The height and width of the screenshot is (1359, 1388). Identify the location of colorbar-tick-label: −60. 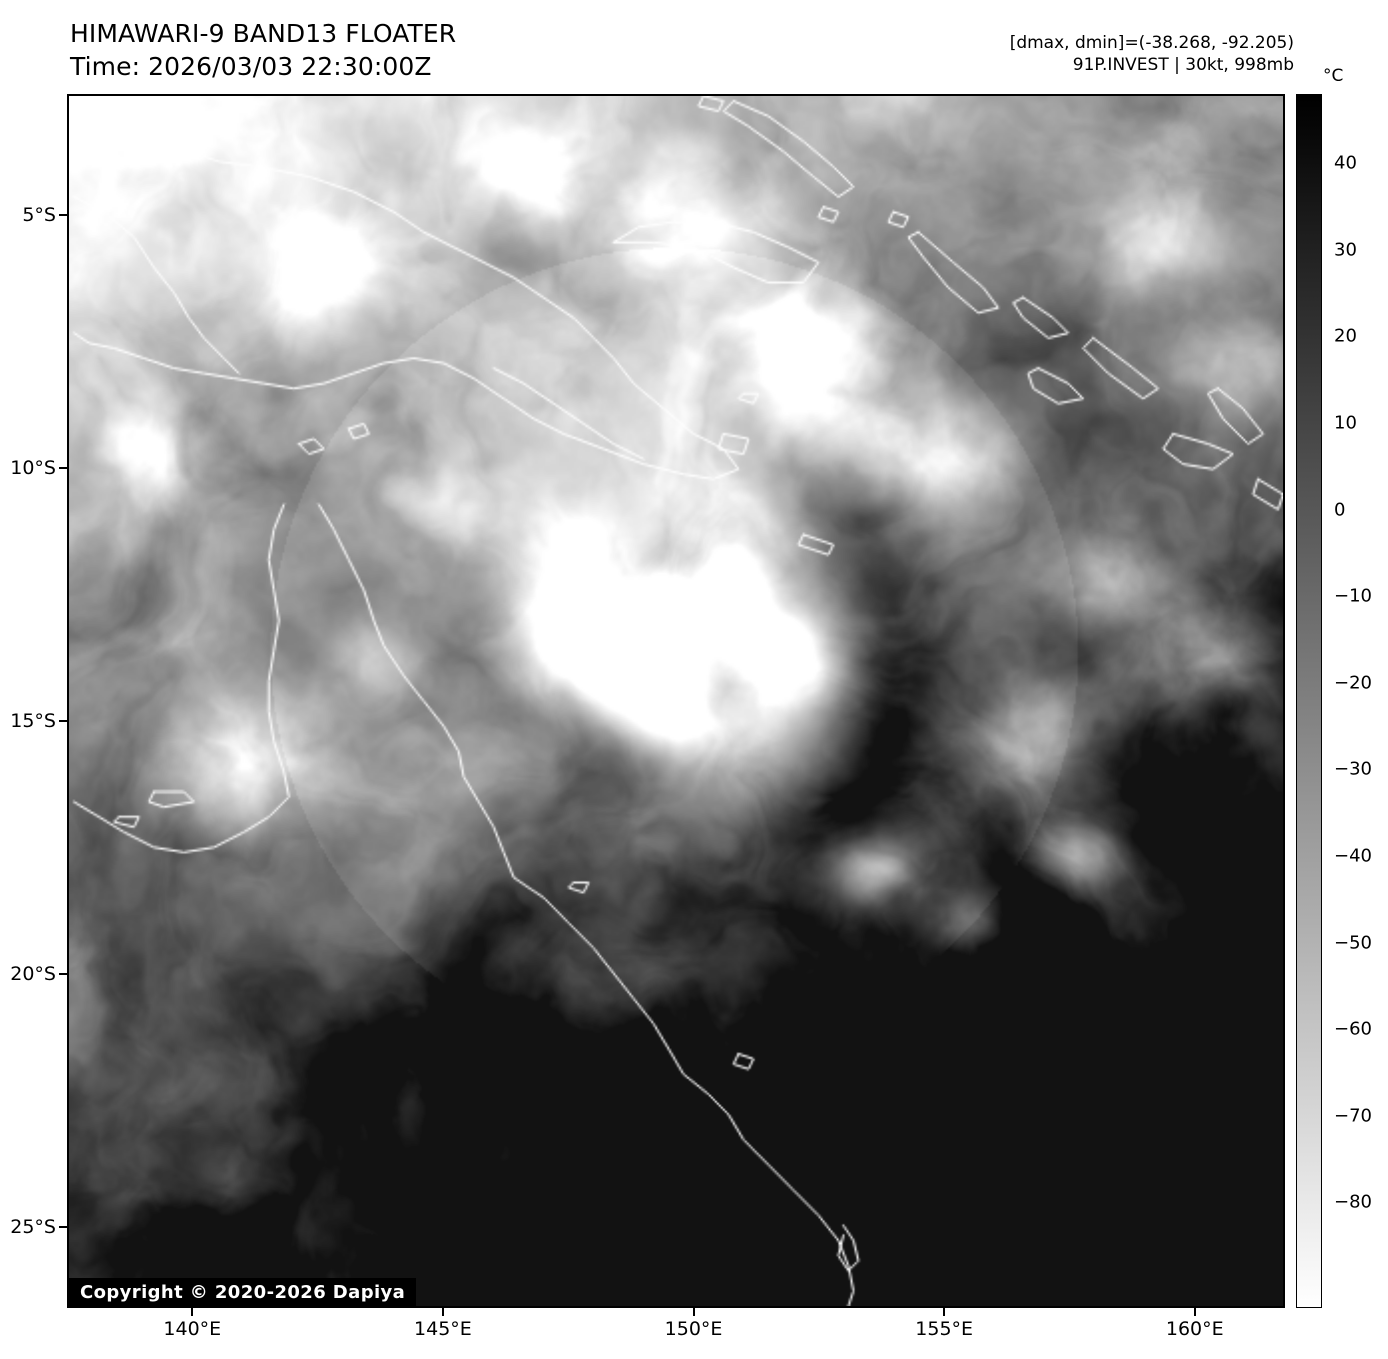
(1353, 1029).